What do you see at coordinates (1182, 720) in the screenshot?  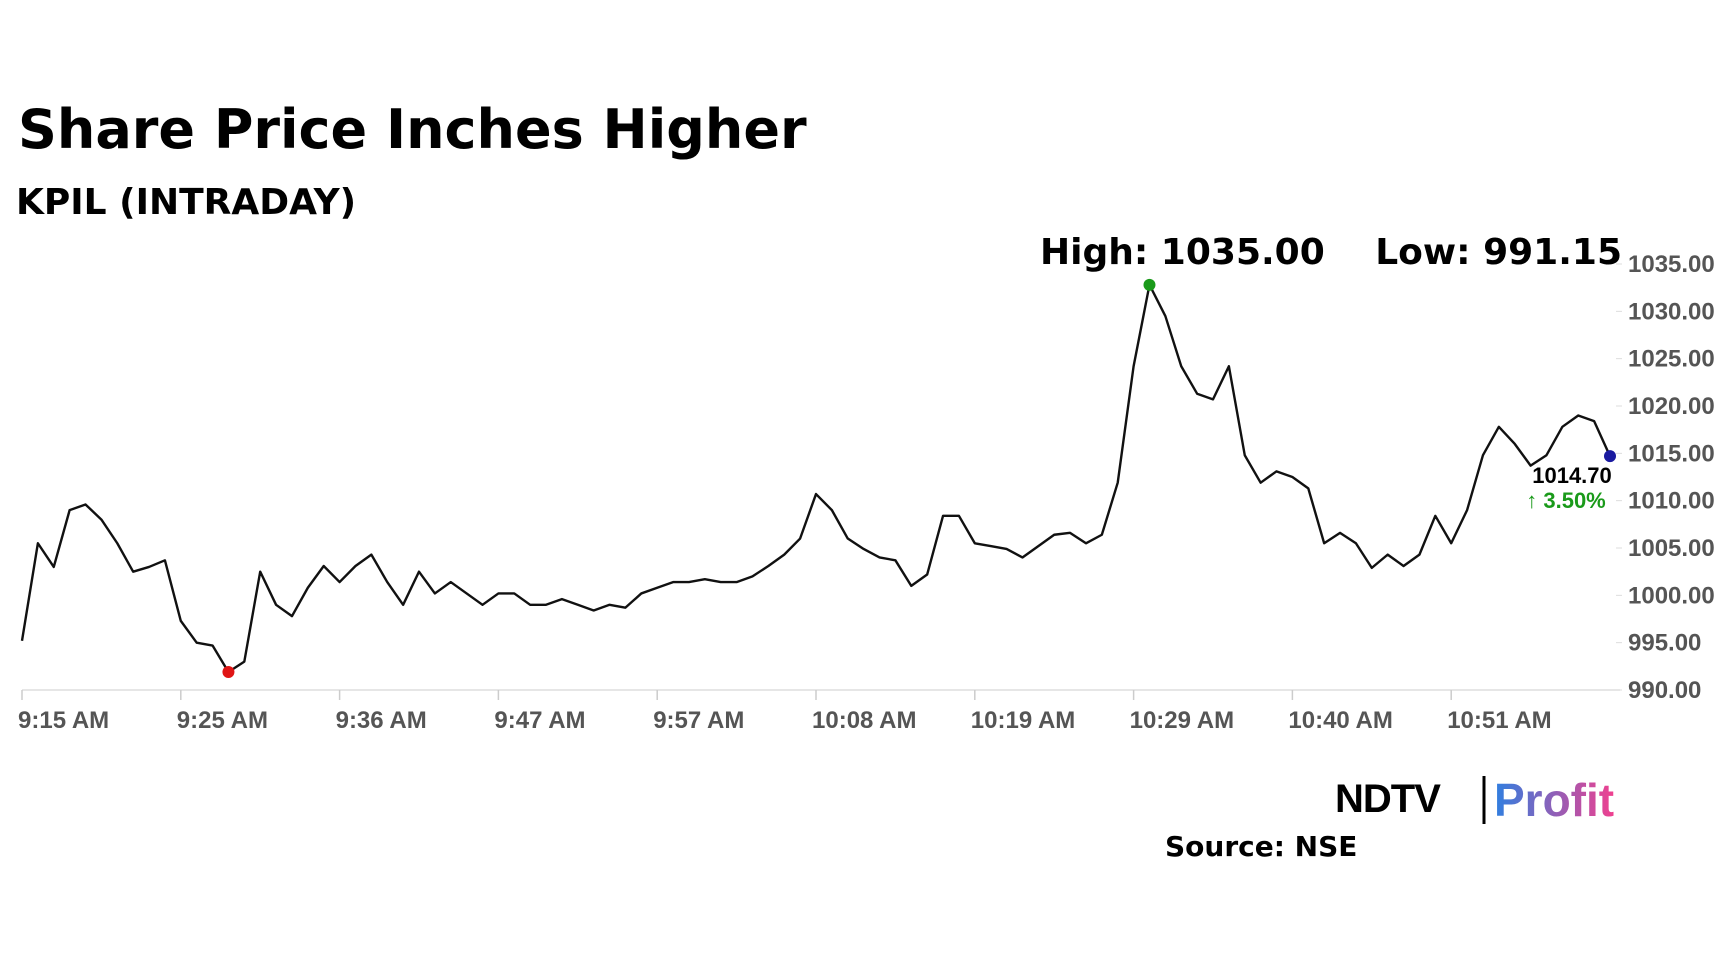 I see `x-tick-label: 10:29 AM` at bounding box center [1182, 720].